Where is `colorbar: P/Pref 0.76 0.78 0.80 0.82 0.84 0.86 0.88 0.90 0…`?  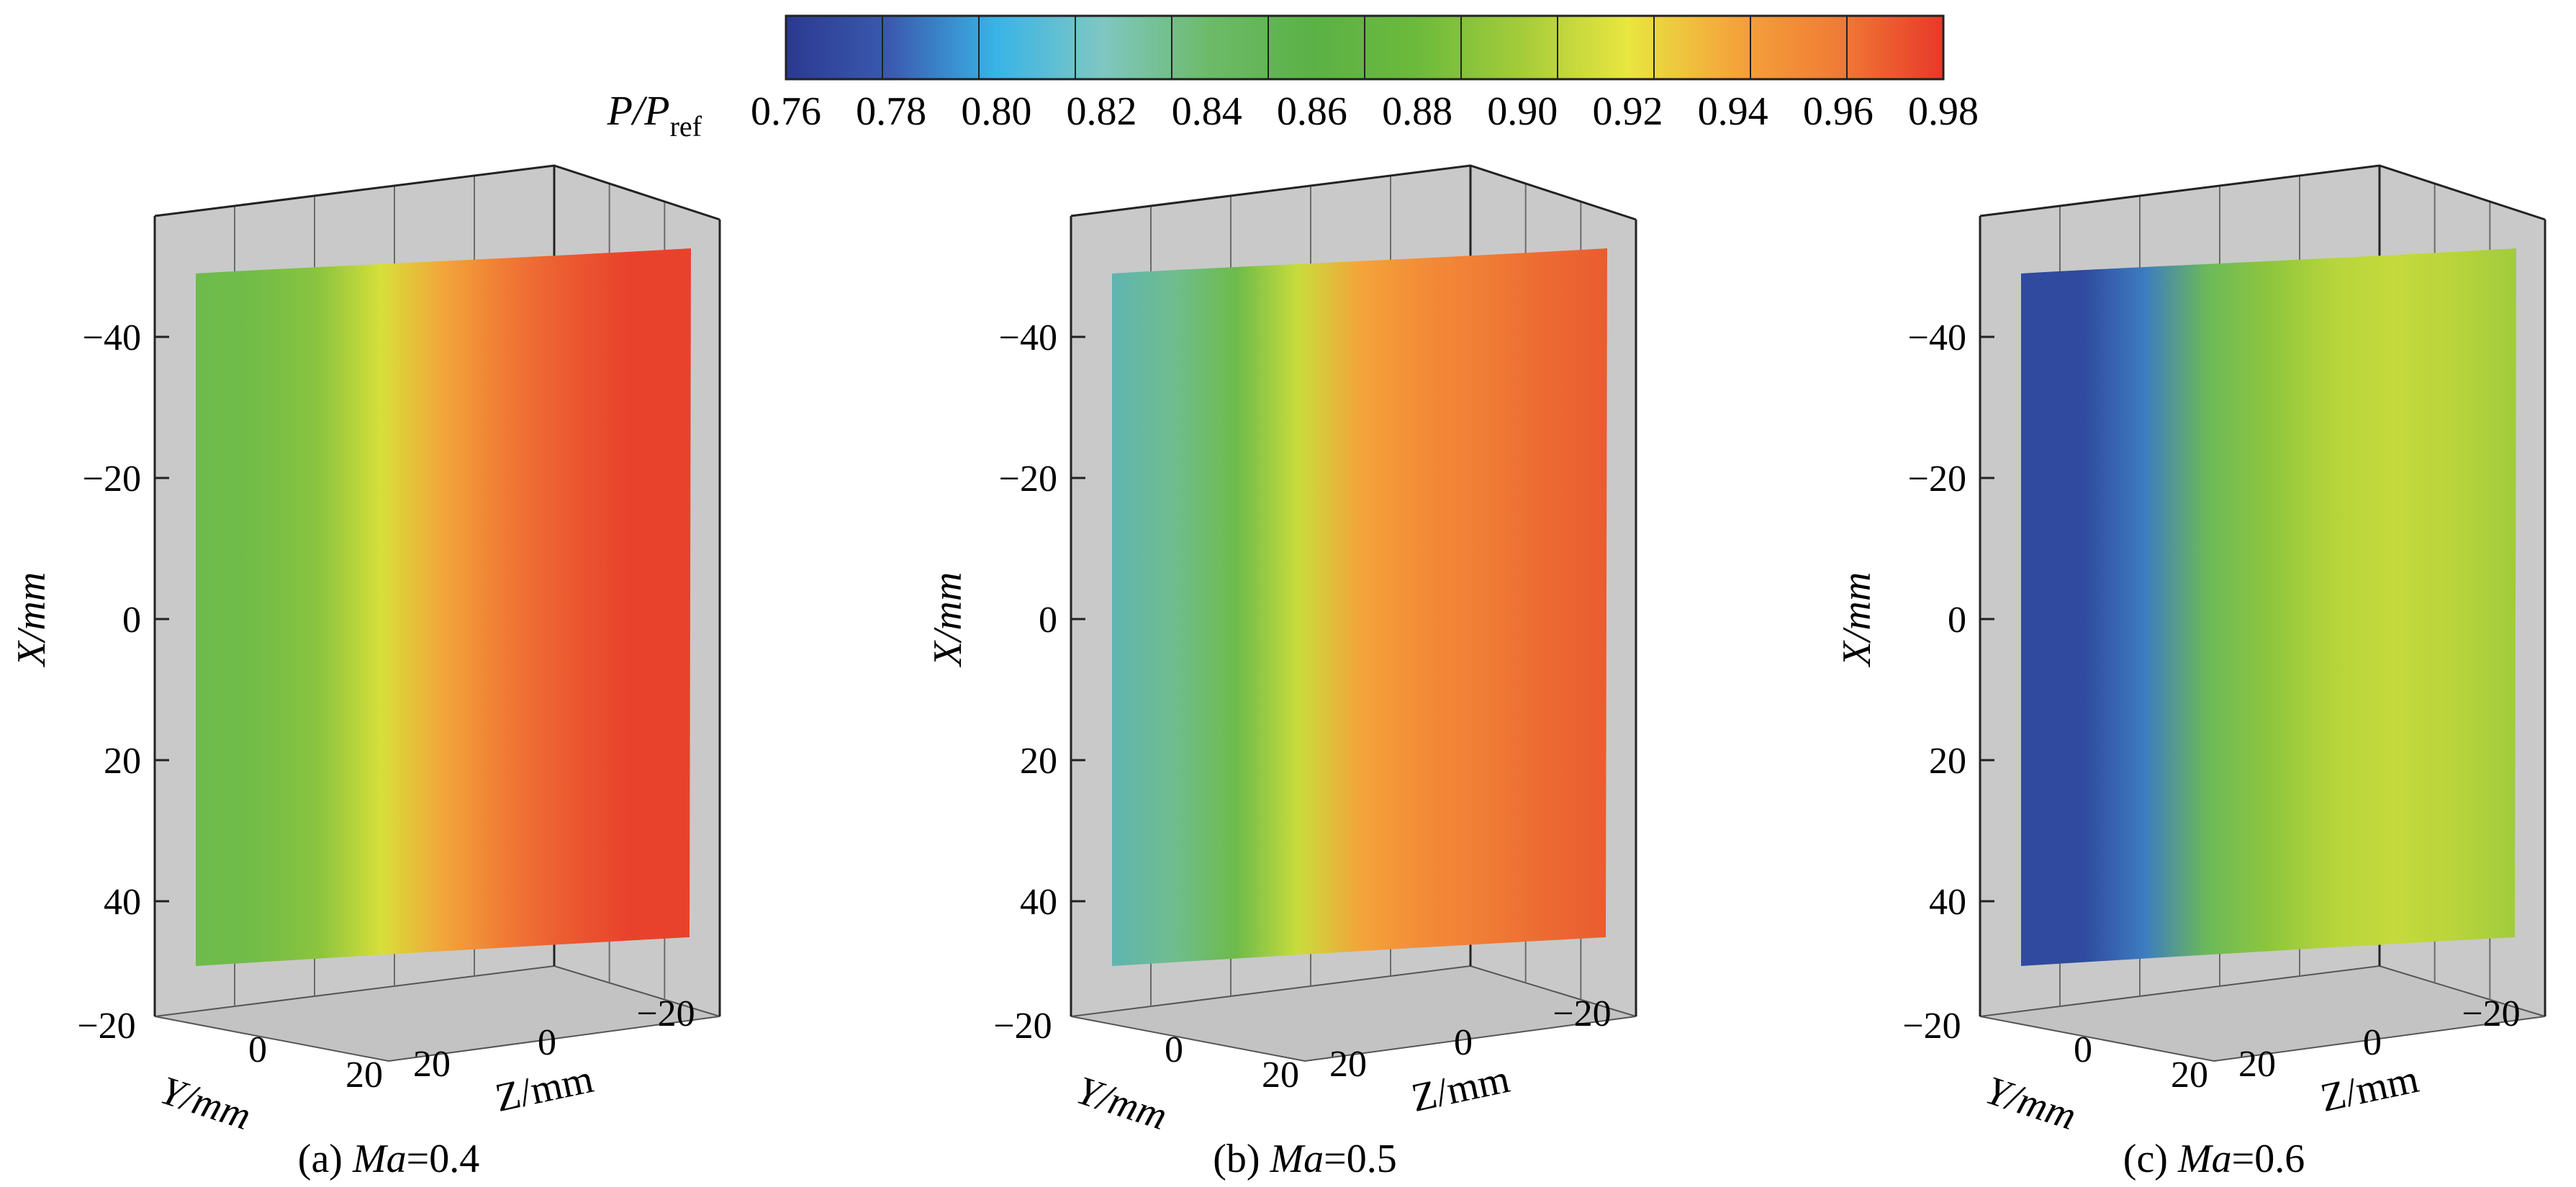 colorbar: P/Pref 0.76 0.78 0.80 0.82 0.84 0.86 0.88 0.90 0… is located at coordinates (1293, 78).